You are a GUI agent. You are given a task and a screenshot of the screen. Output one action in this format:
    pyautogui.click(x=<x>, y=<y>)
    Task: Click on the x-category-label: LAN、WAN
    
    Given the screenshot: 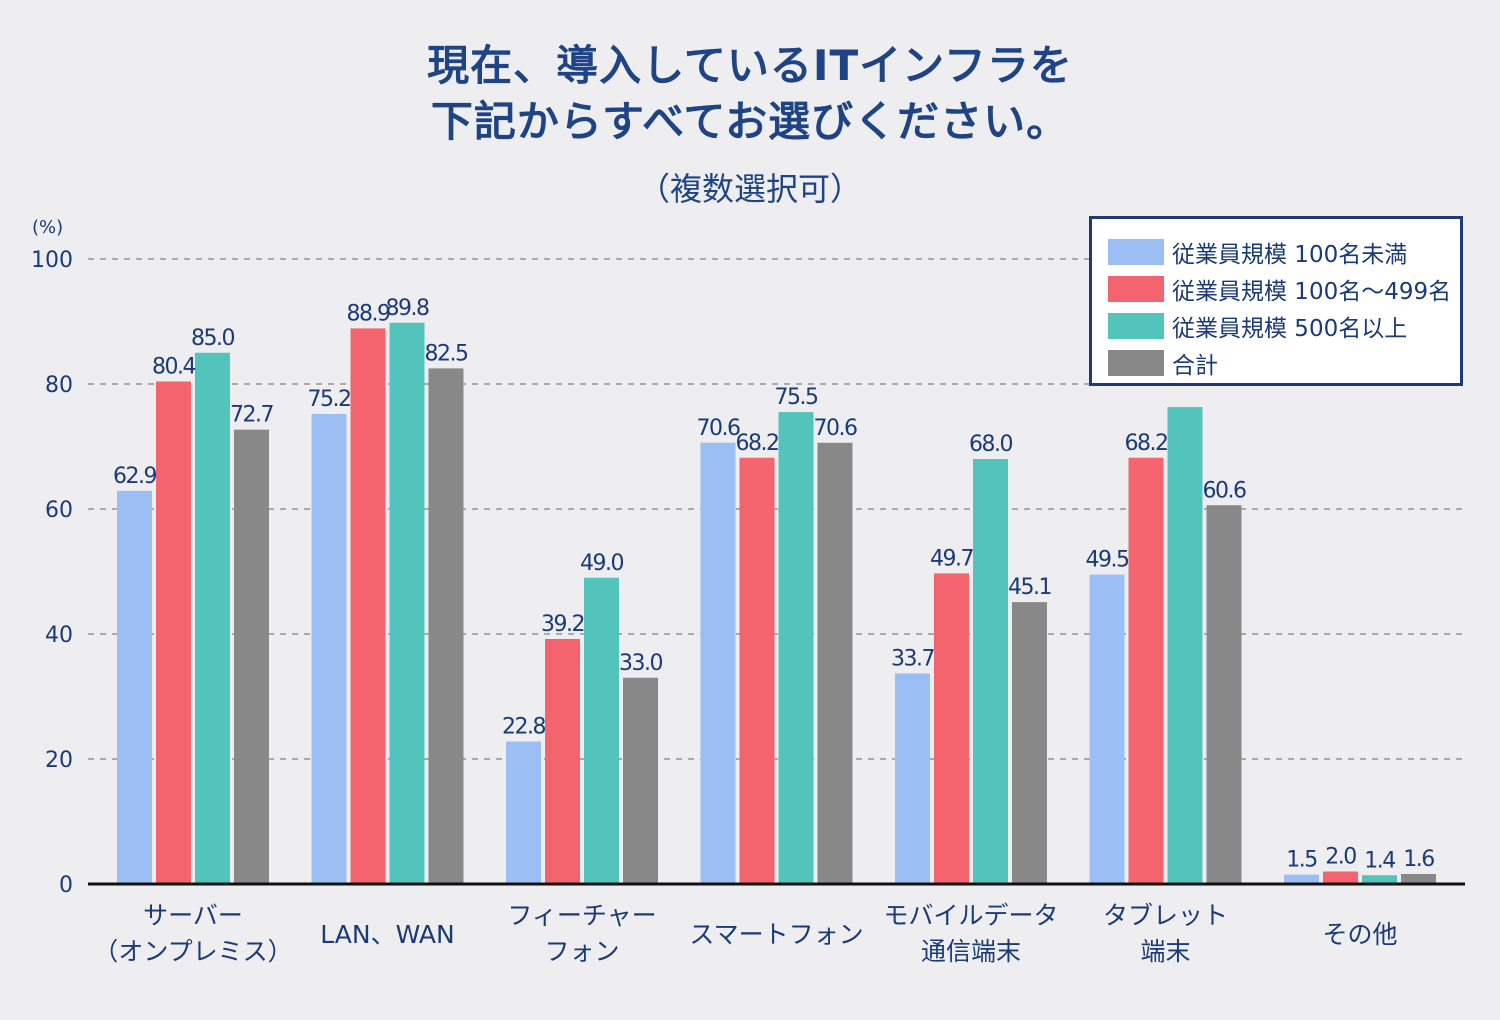 What is the action you would take?
    pyautogui.click(x=387, y=934)
    